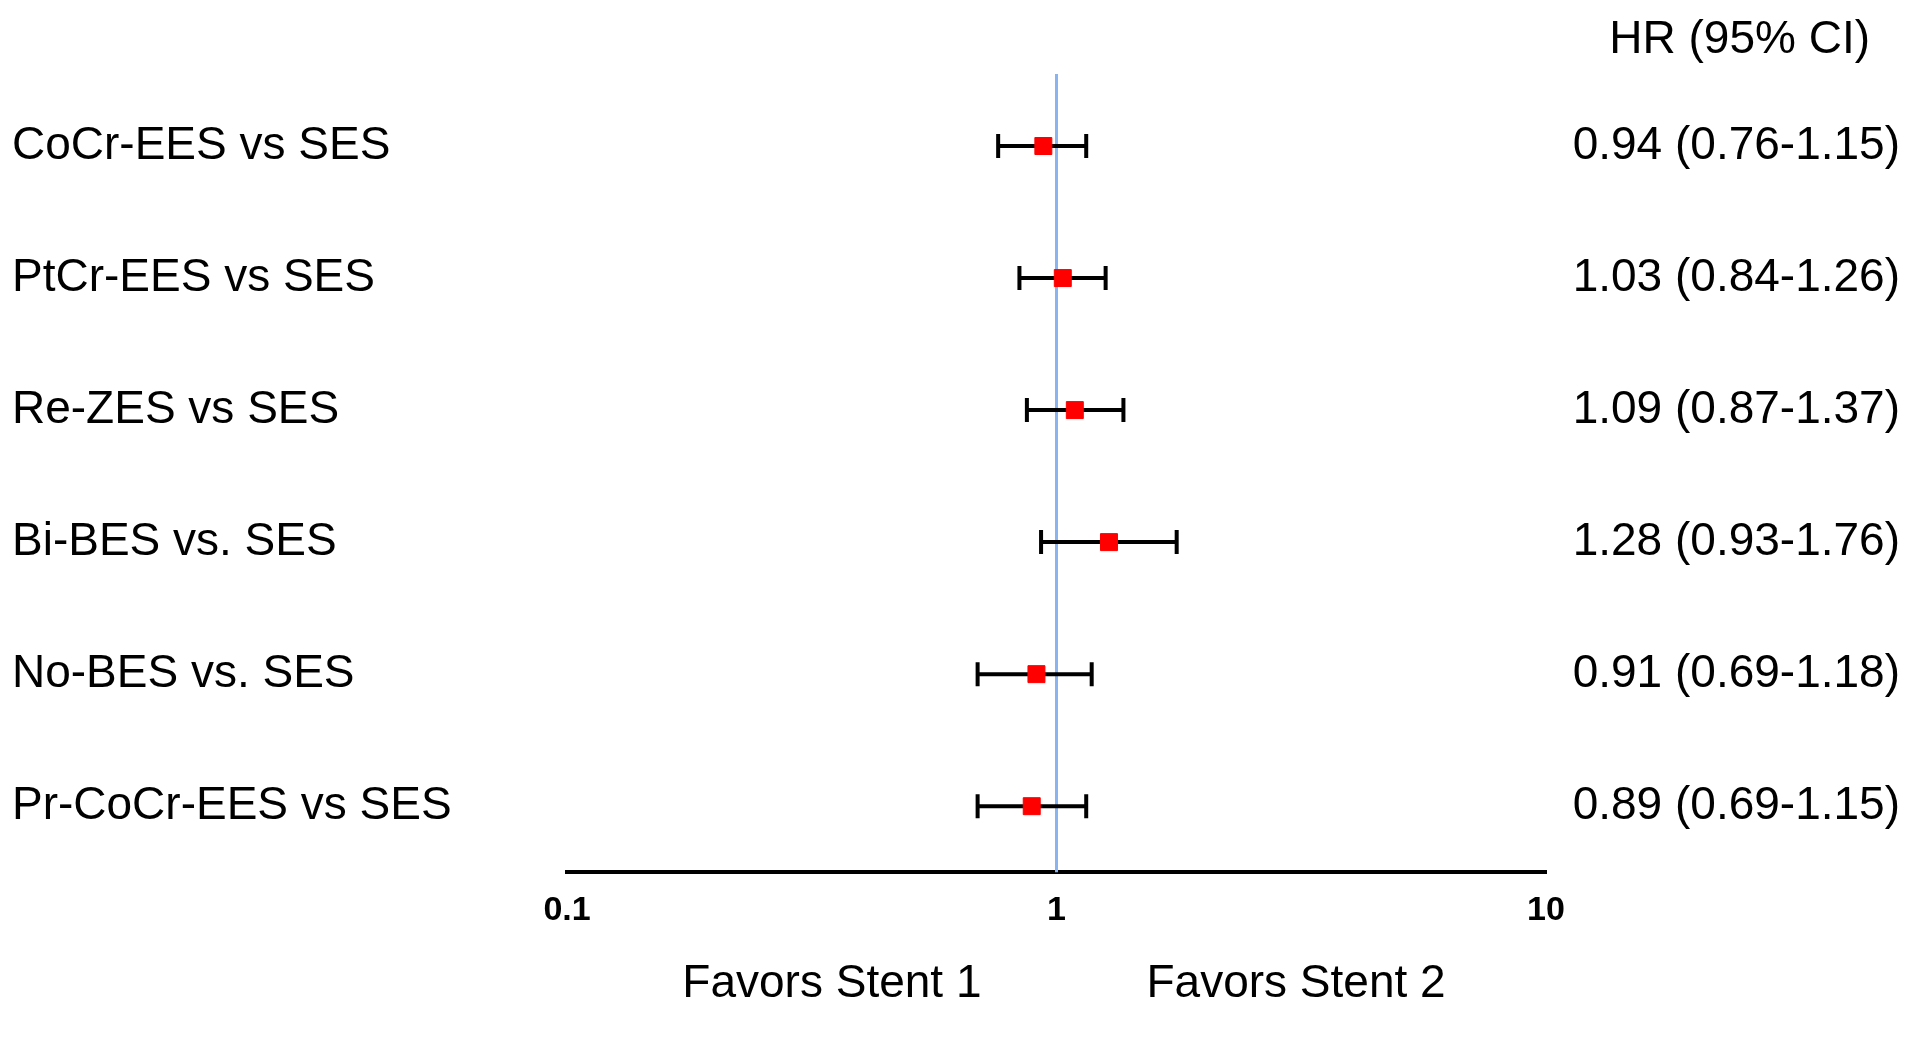  What do you see at coordinates (201, 142) in the screenshot?
I see `y-tick-label: CoCr-EES vs SES` at bounding box center [201, 142].